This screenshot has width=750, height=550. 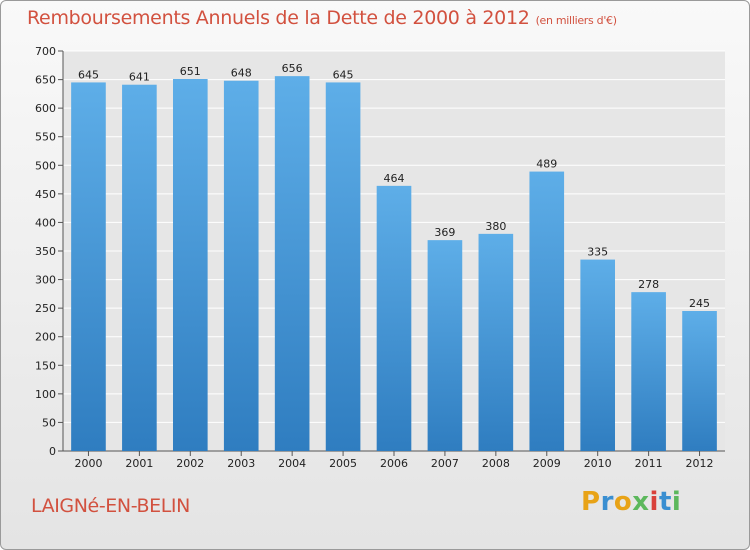 What do you see at coordinates (45, 108) in the screenshot?
I see `y-tick-label: 600` at bounding box center [45, 108].